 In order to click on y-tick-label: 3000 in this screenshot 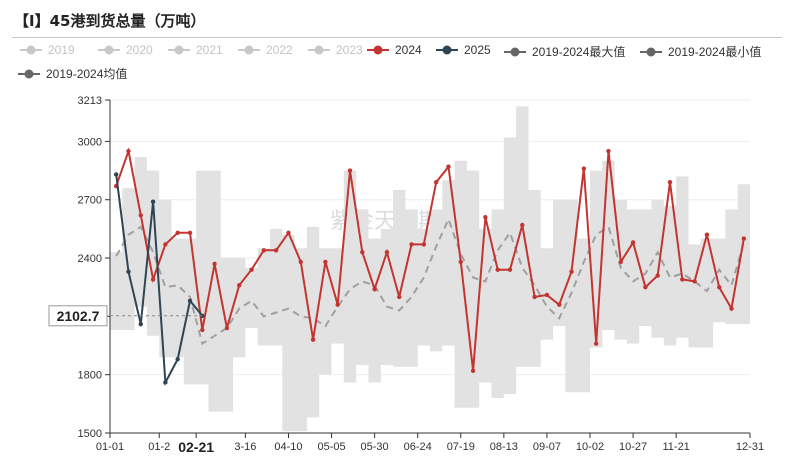, I will do `click(90, 142)`.